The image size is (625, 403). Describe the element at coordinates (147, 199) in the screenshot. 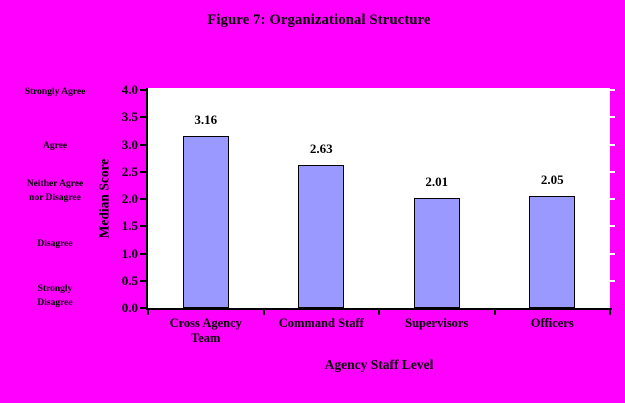

I see `y-axis-line` at that location.